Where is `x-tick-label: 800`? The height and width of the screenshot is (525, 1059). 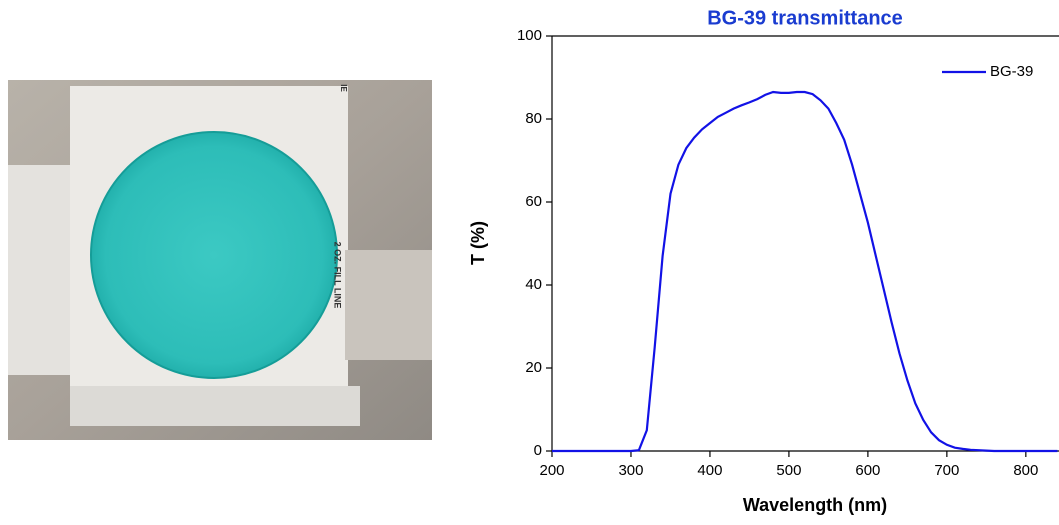
x-tick-label: 800 is located at coordinates (1025, 470).